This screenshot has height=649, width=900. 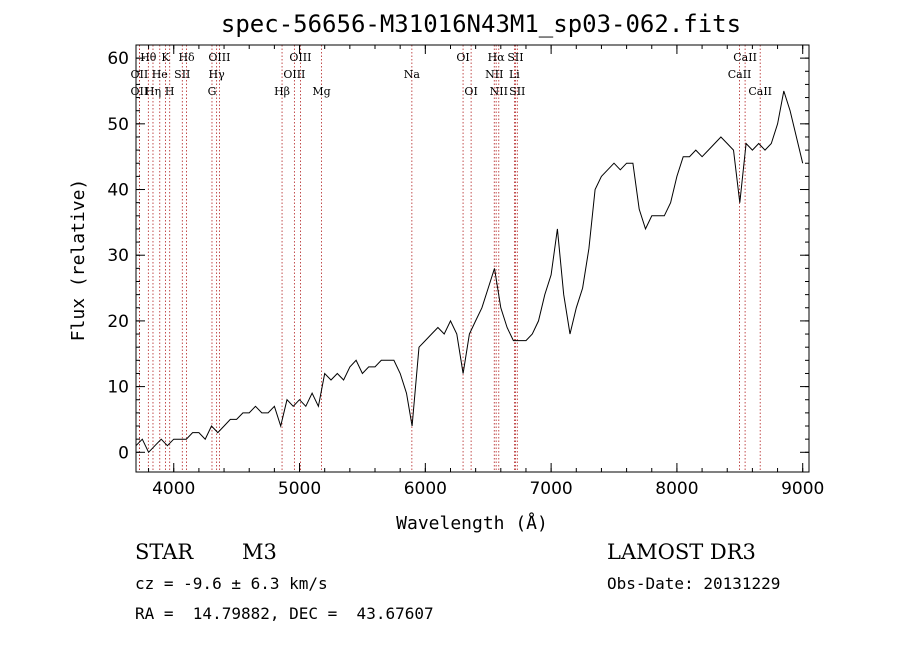 I want to click on y-axis-label: Flux (relative), so click(x=78, y=260).